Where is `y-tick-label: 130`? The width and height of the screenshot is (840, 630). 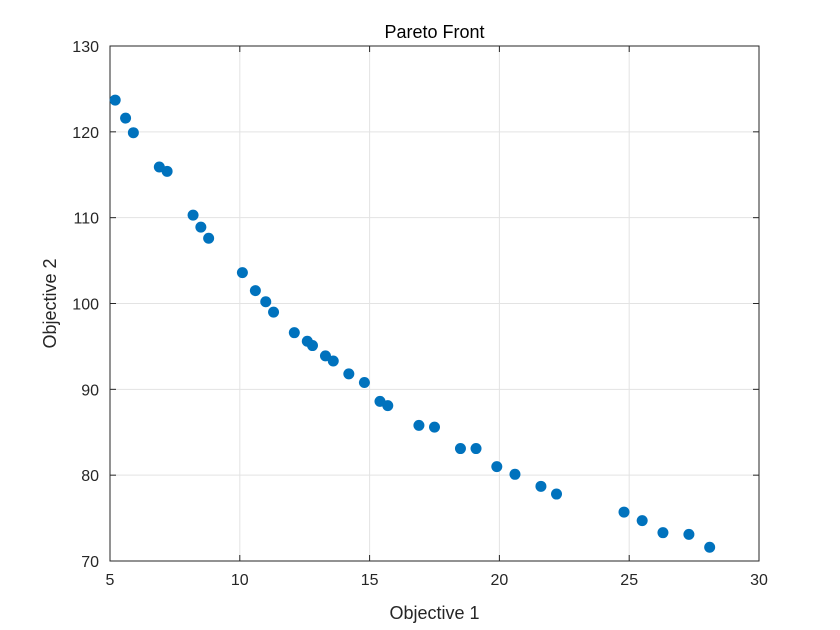 y-tick-label: 130 is located at coordinates (85, 47).